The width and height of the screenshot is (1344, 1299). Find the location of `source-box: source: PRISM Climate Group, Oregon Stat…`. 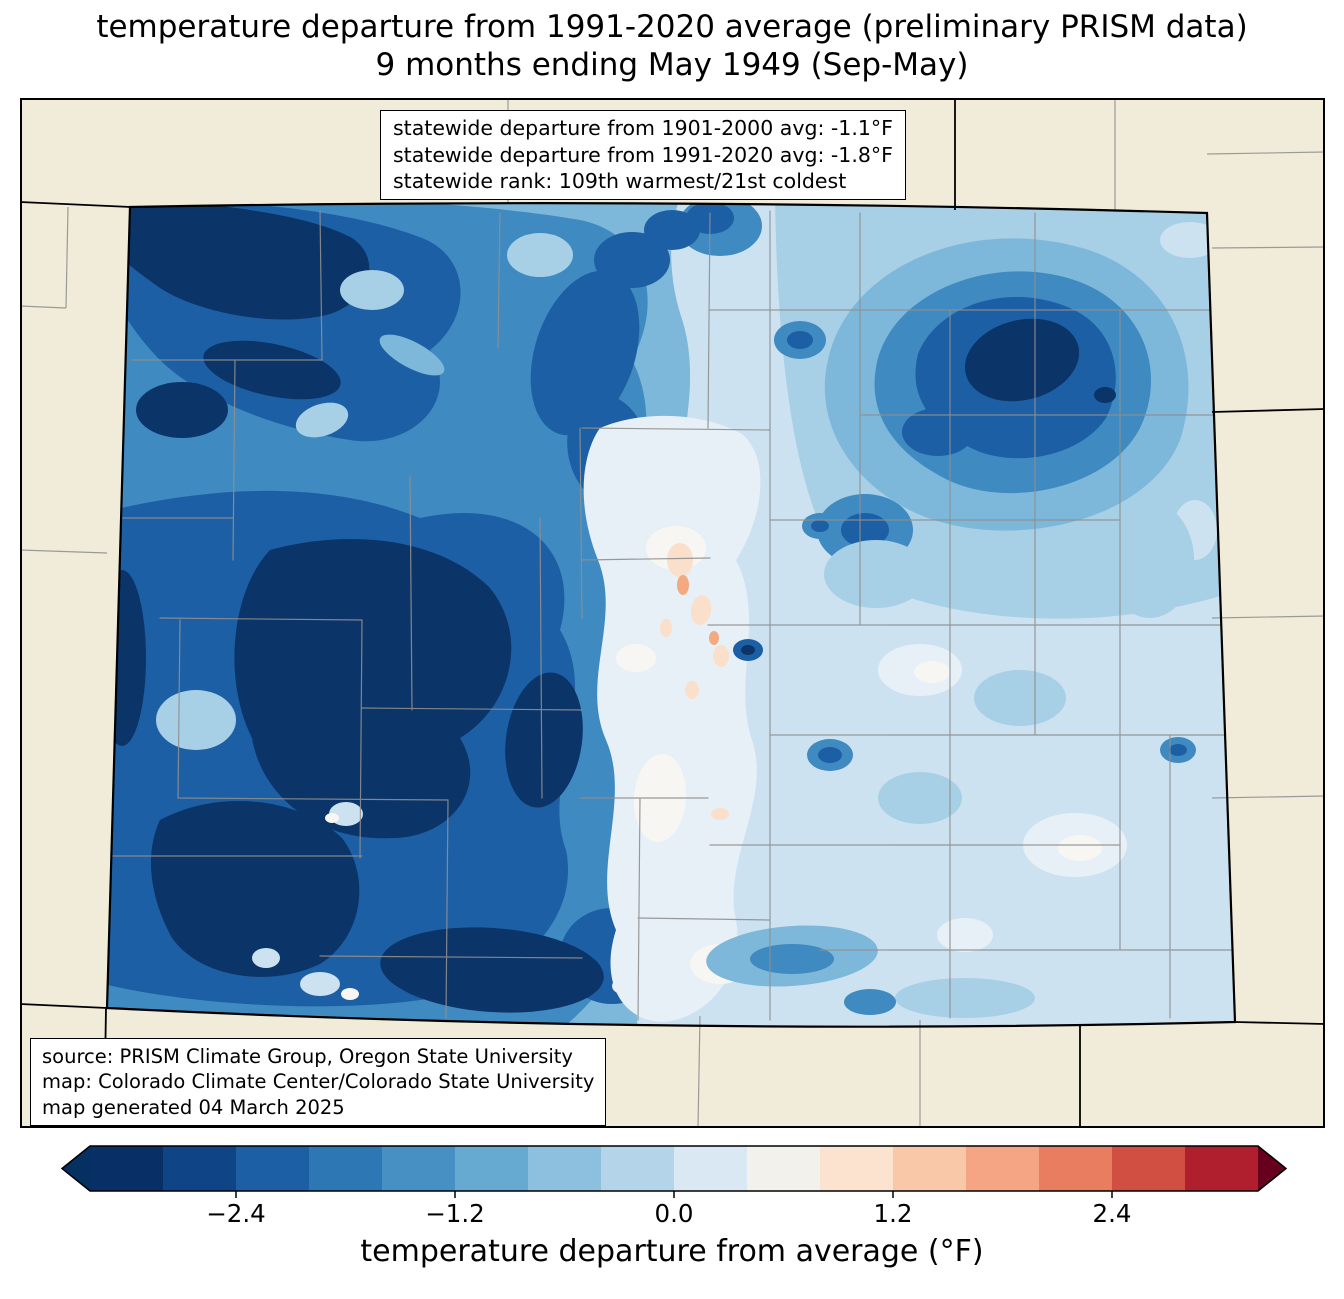

source-box: source: PRISM Climate Group, Oregon Stat… is located at coordinates (318, 1082).